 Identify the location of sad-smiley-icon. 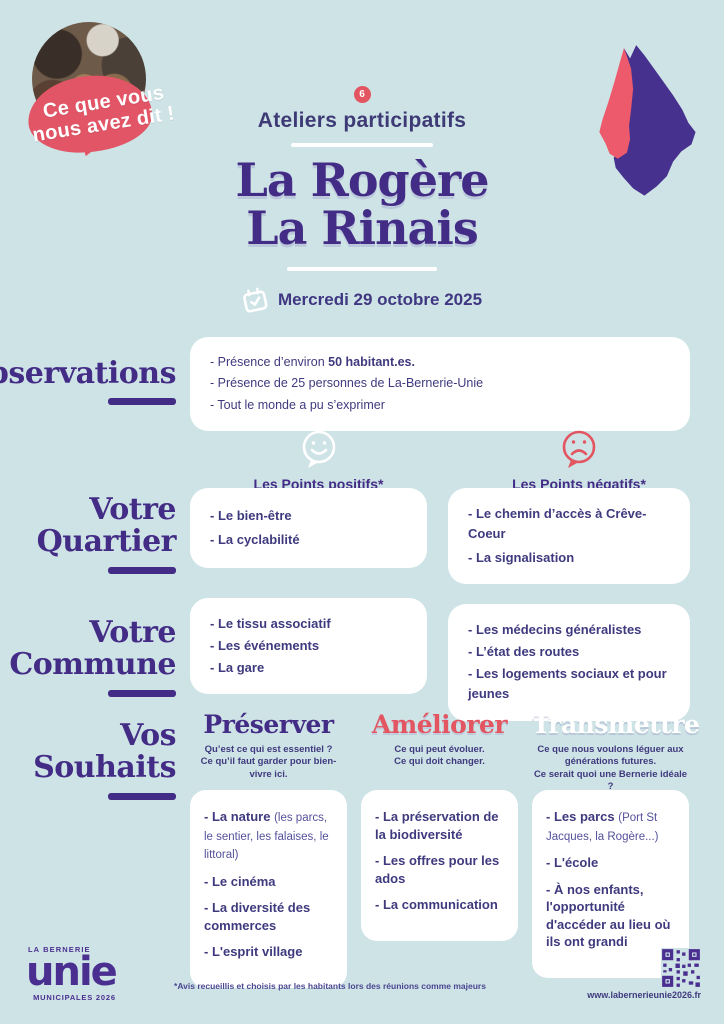
(579, 449).